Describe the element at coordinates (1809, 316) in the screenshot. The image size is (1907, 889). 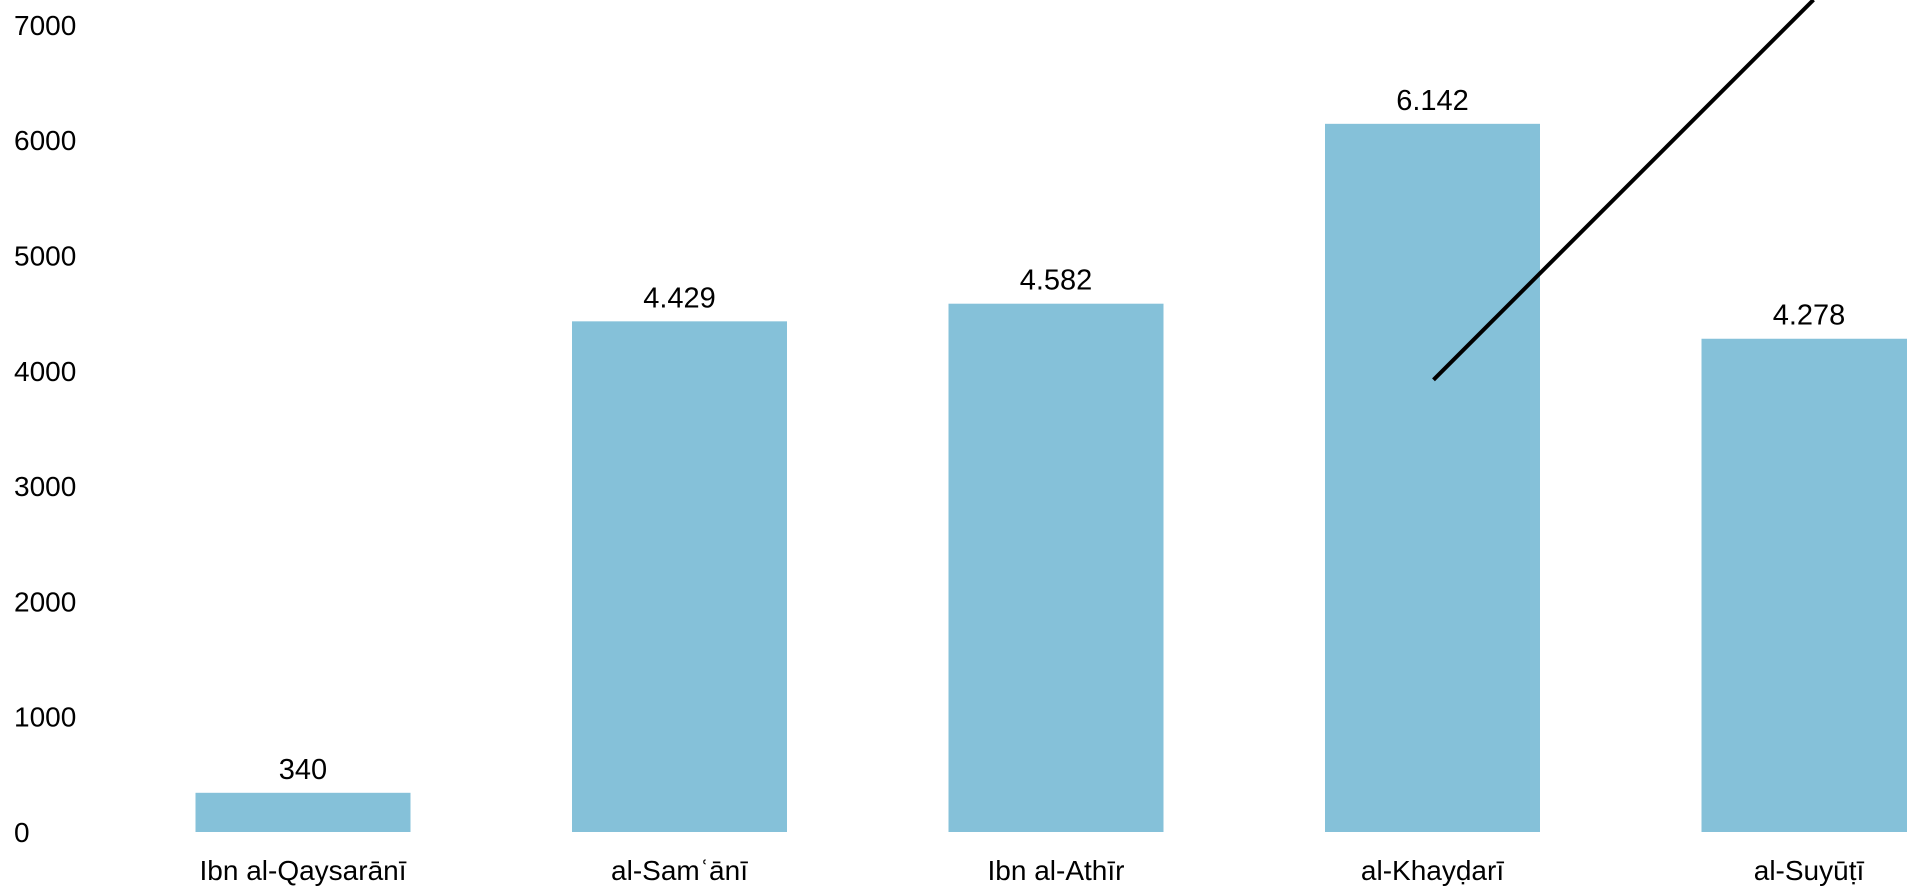
I see `data-label: 4.278` at that location.